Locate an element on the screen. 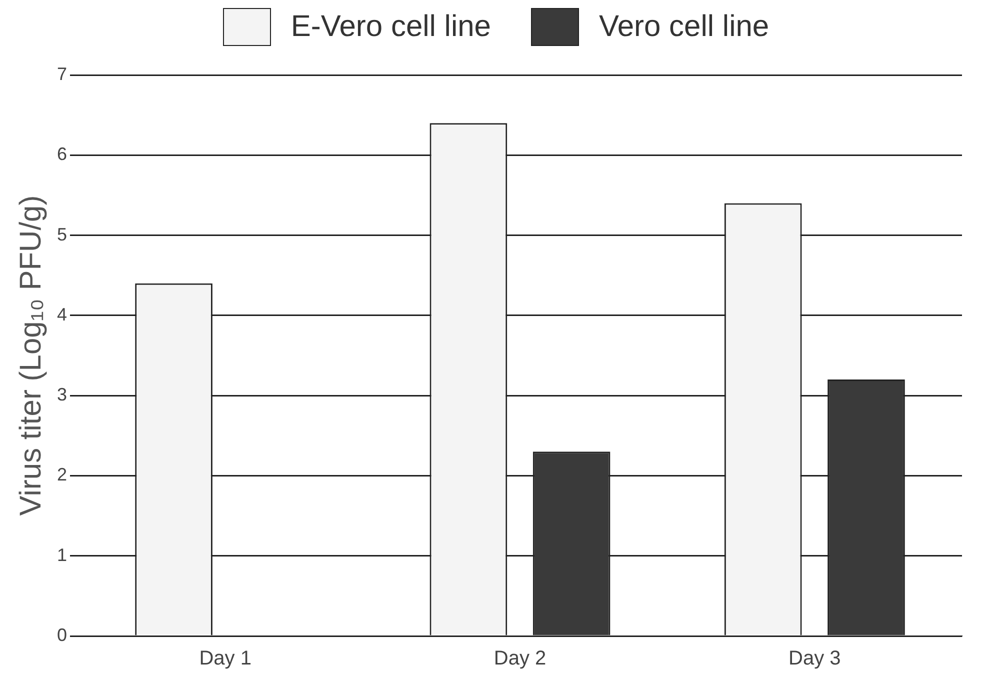  legend-label: Vero cell line is located at coordinates (684, 27).